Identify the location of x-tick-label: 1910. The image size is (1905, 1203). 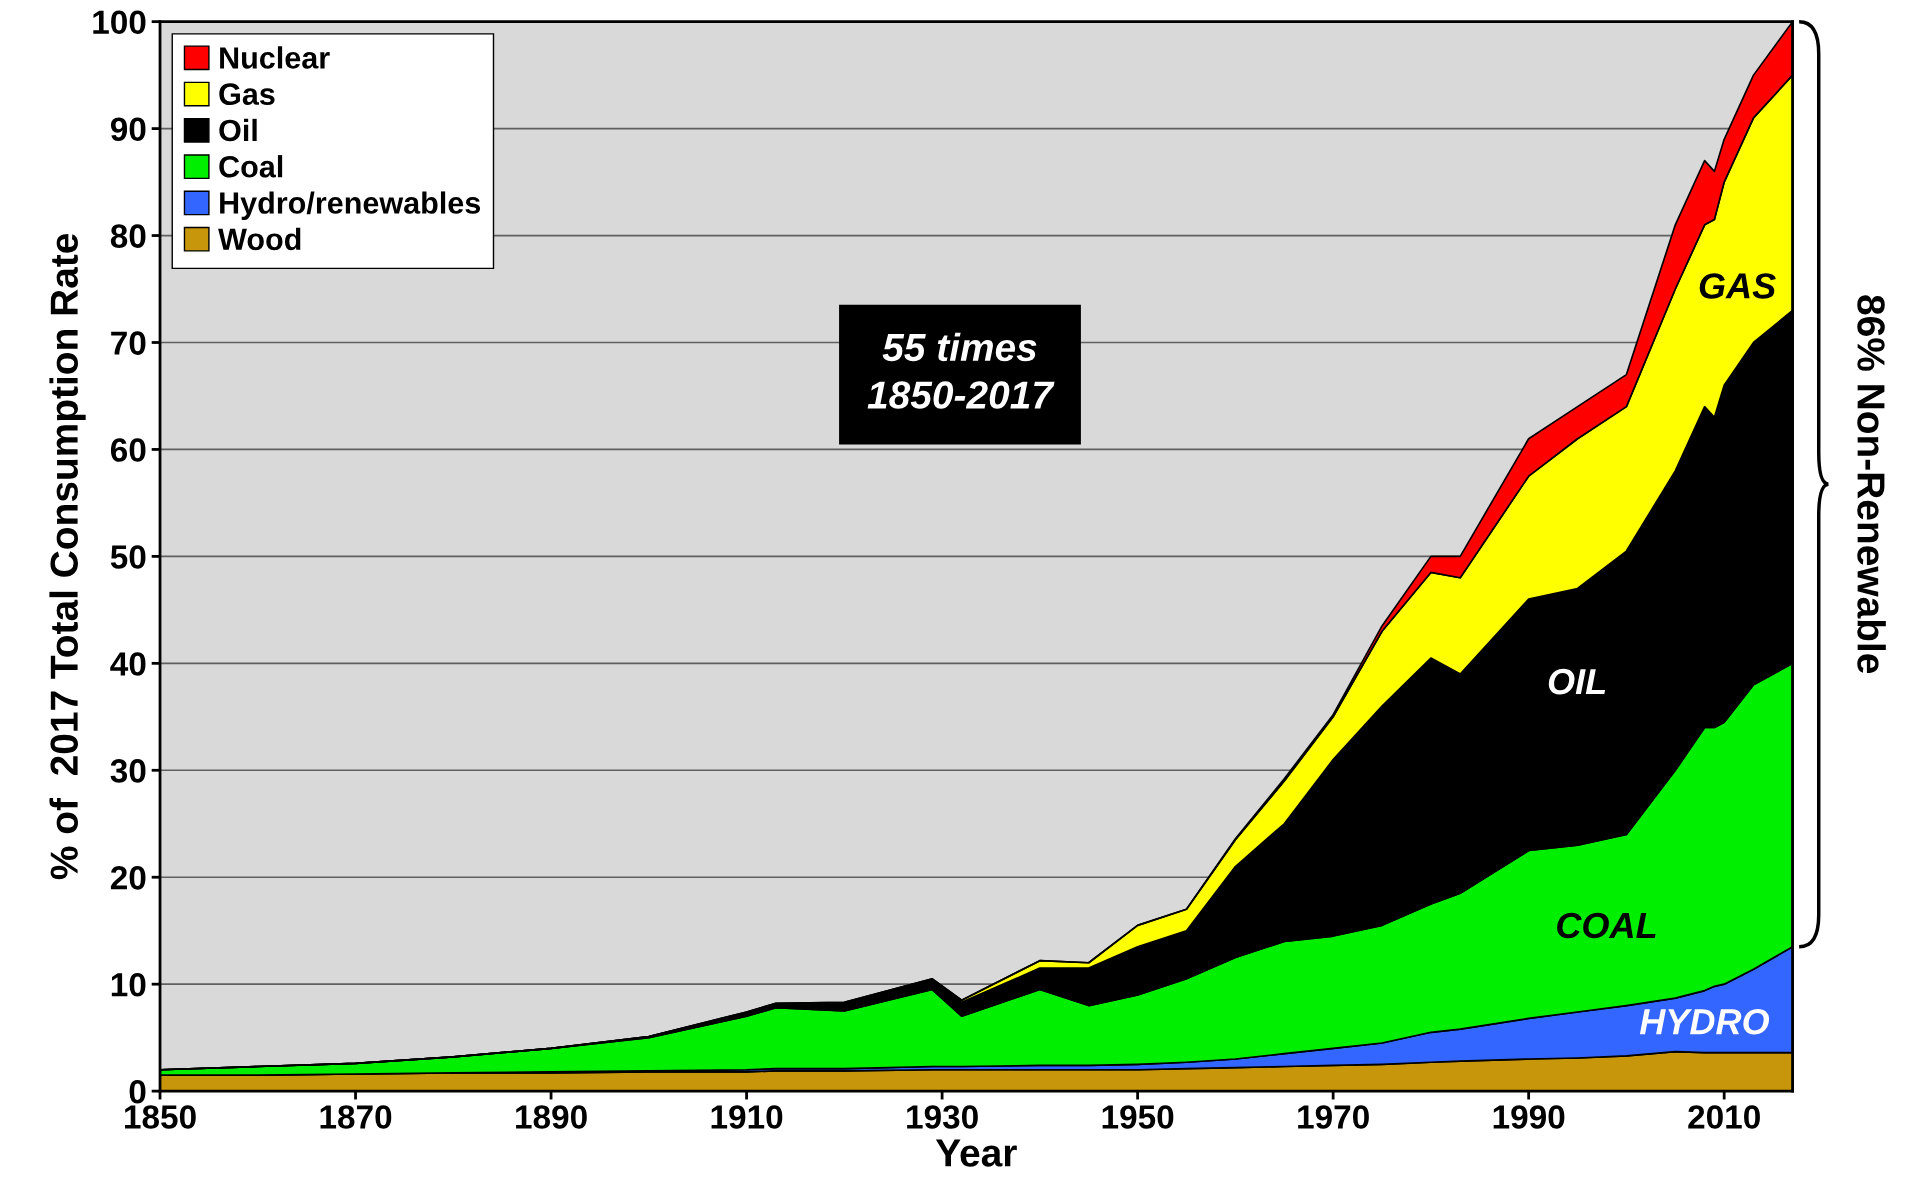
(747, 1117).